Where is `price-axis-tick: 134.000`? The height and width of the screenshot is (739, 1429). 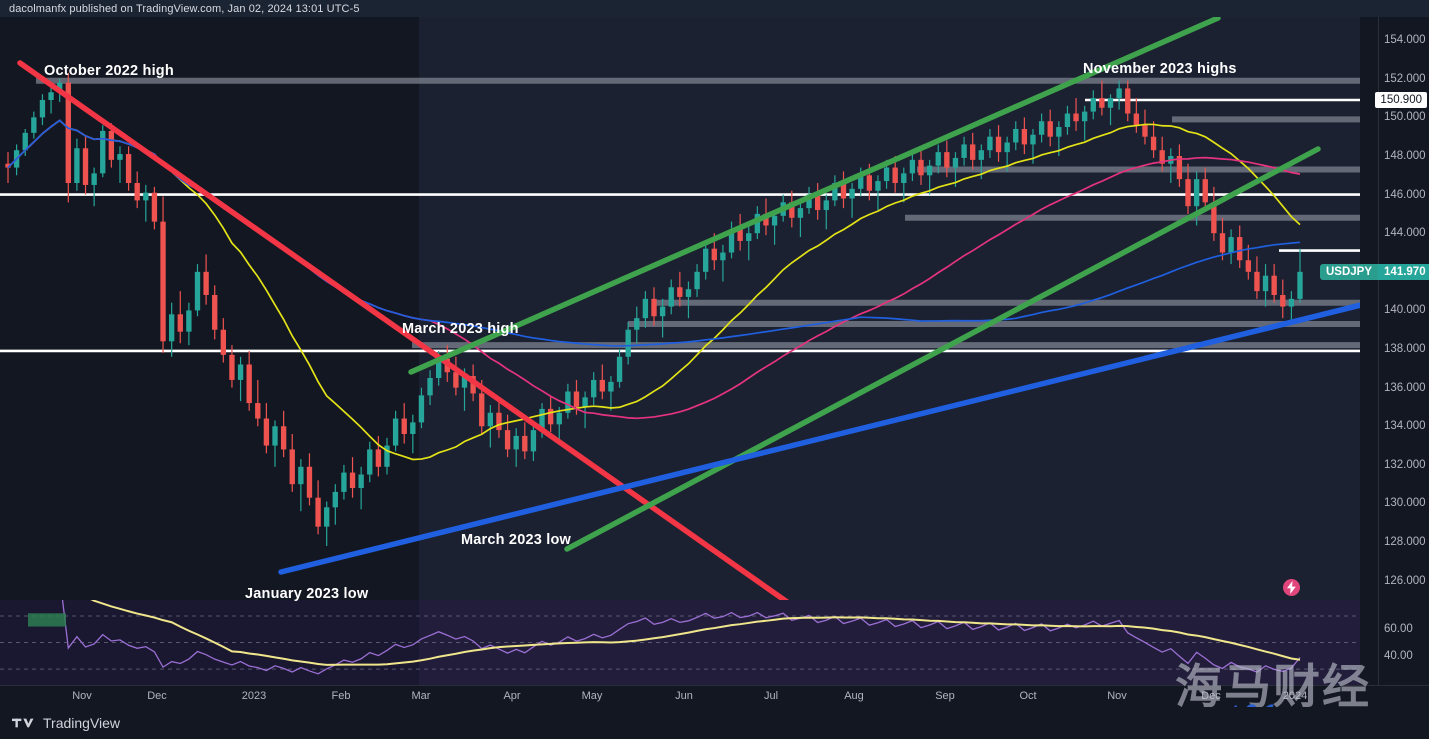 price-axis-tick: 134.000 is located at coordinates (1405, 426).